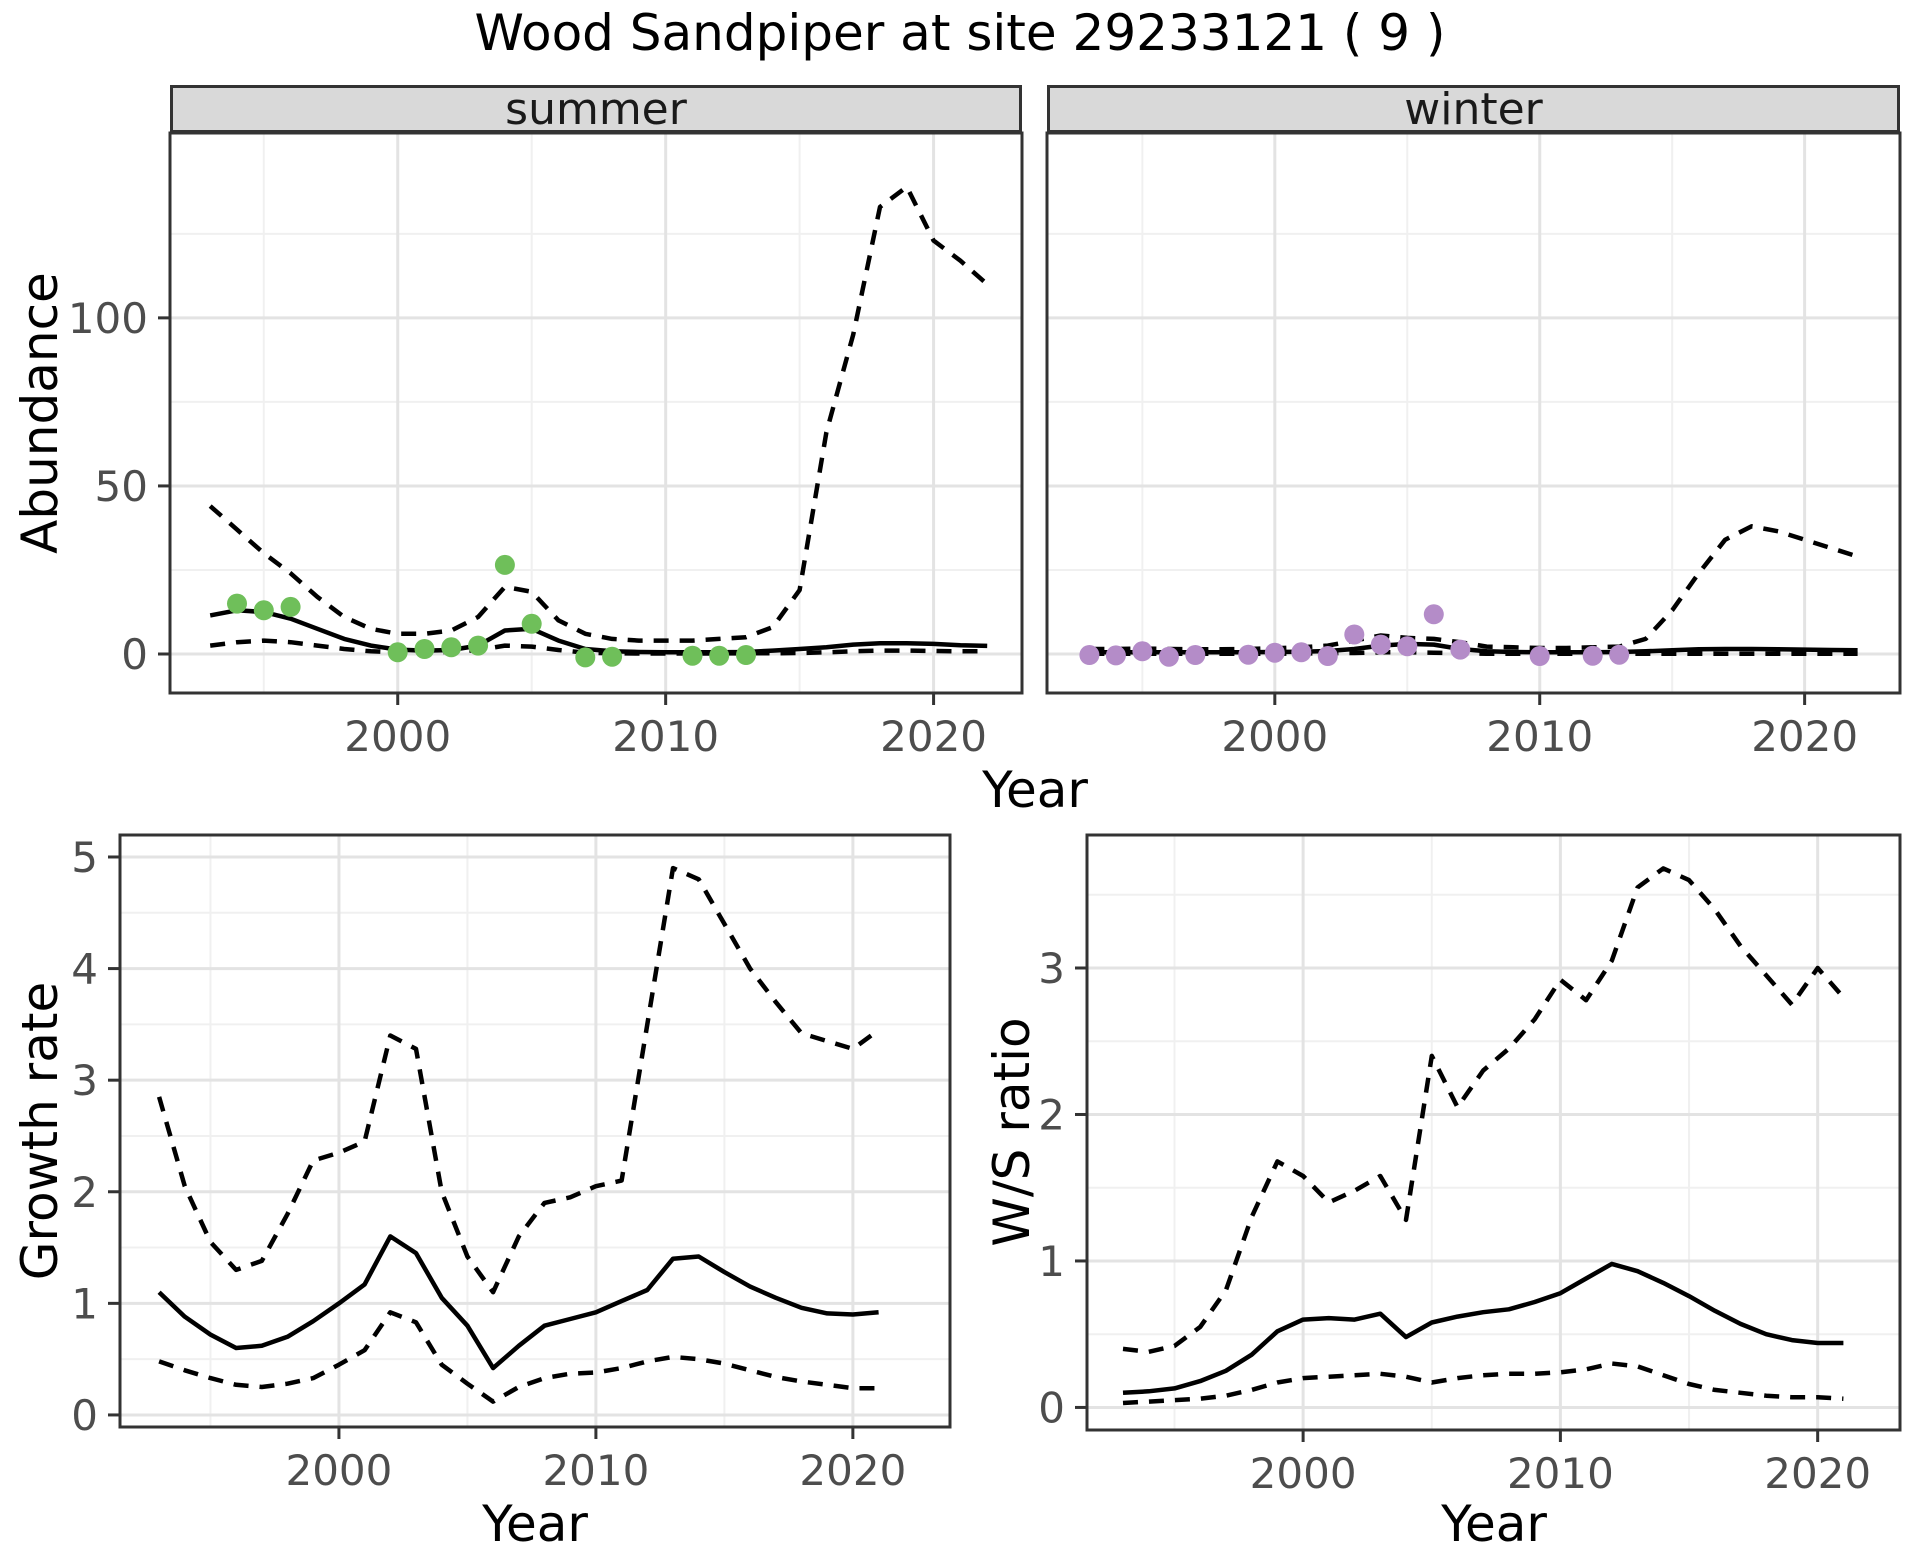 The width and height of the screenshot is (1920, 1560). I want to click on y-tick-label: 100, so click(108, 318).